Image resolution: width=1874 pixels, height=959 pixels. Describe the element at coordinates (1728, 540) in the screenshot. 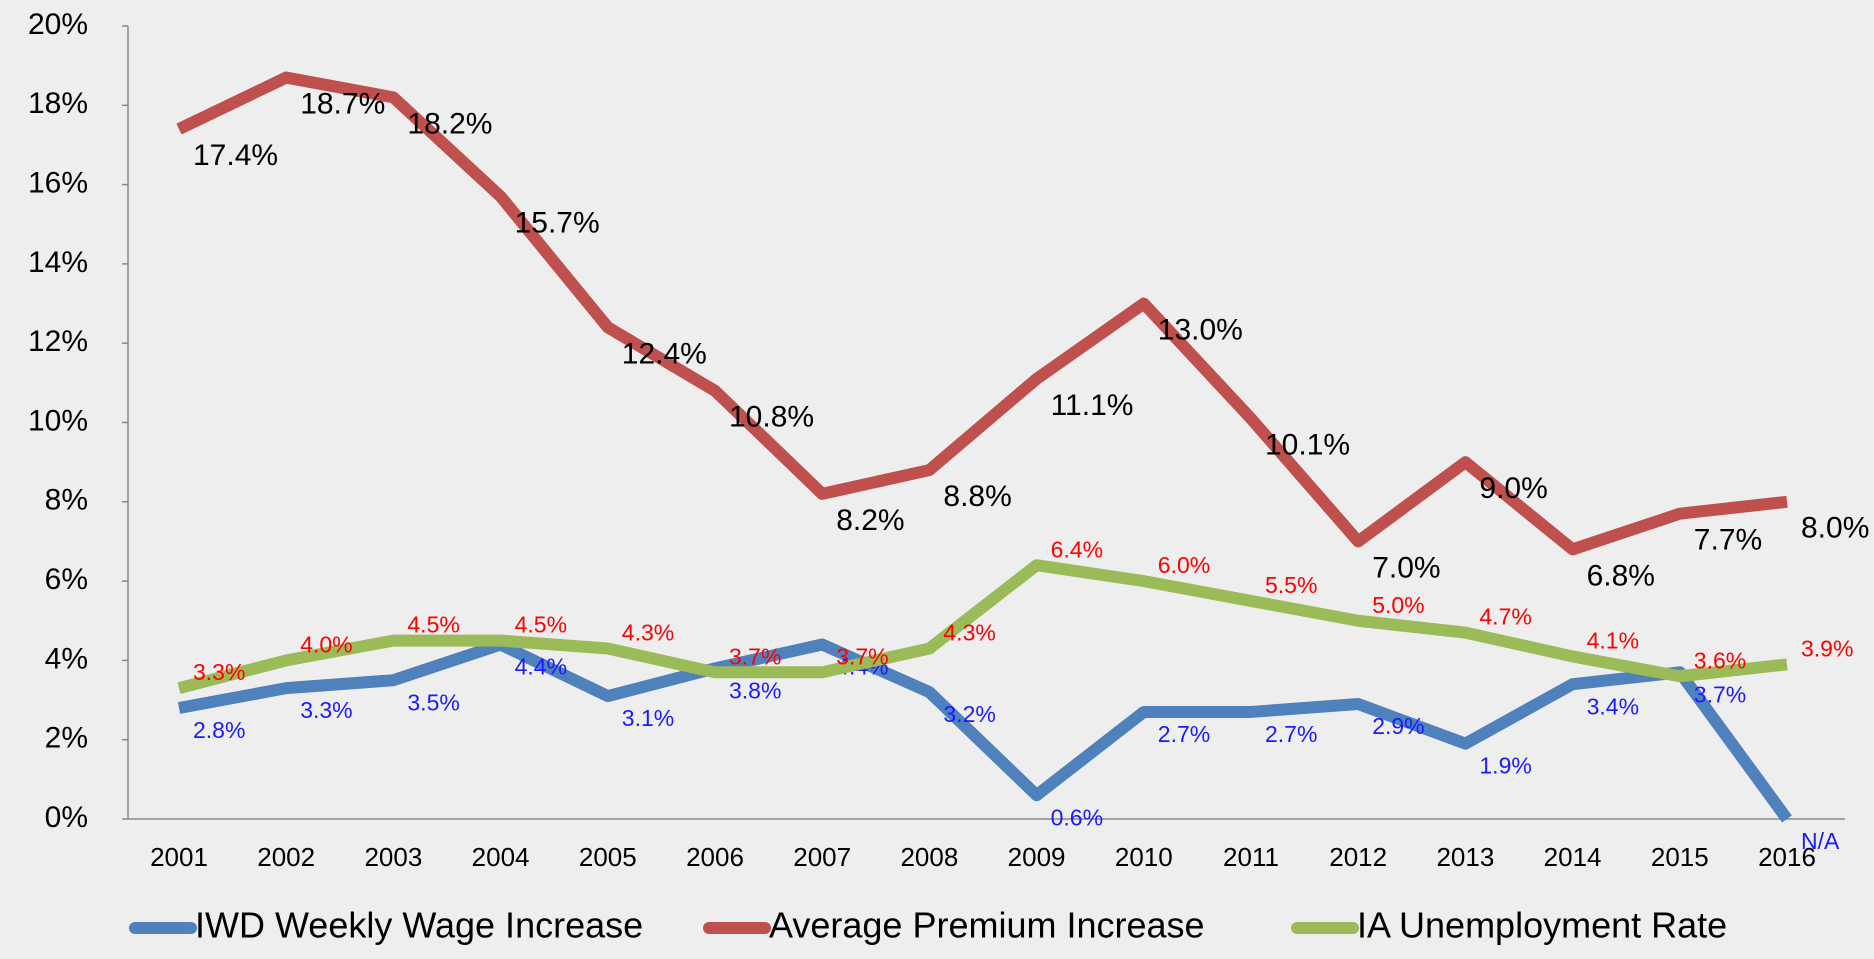

I see `data-label: 7.7%` at that location.